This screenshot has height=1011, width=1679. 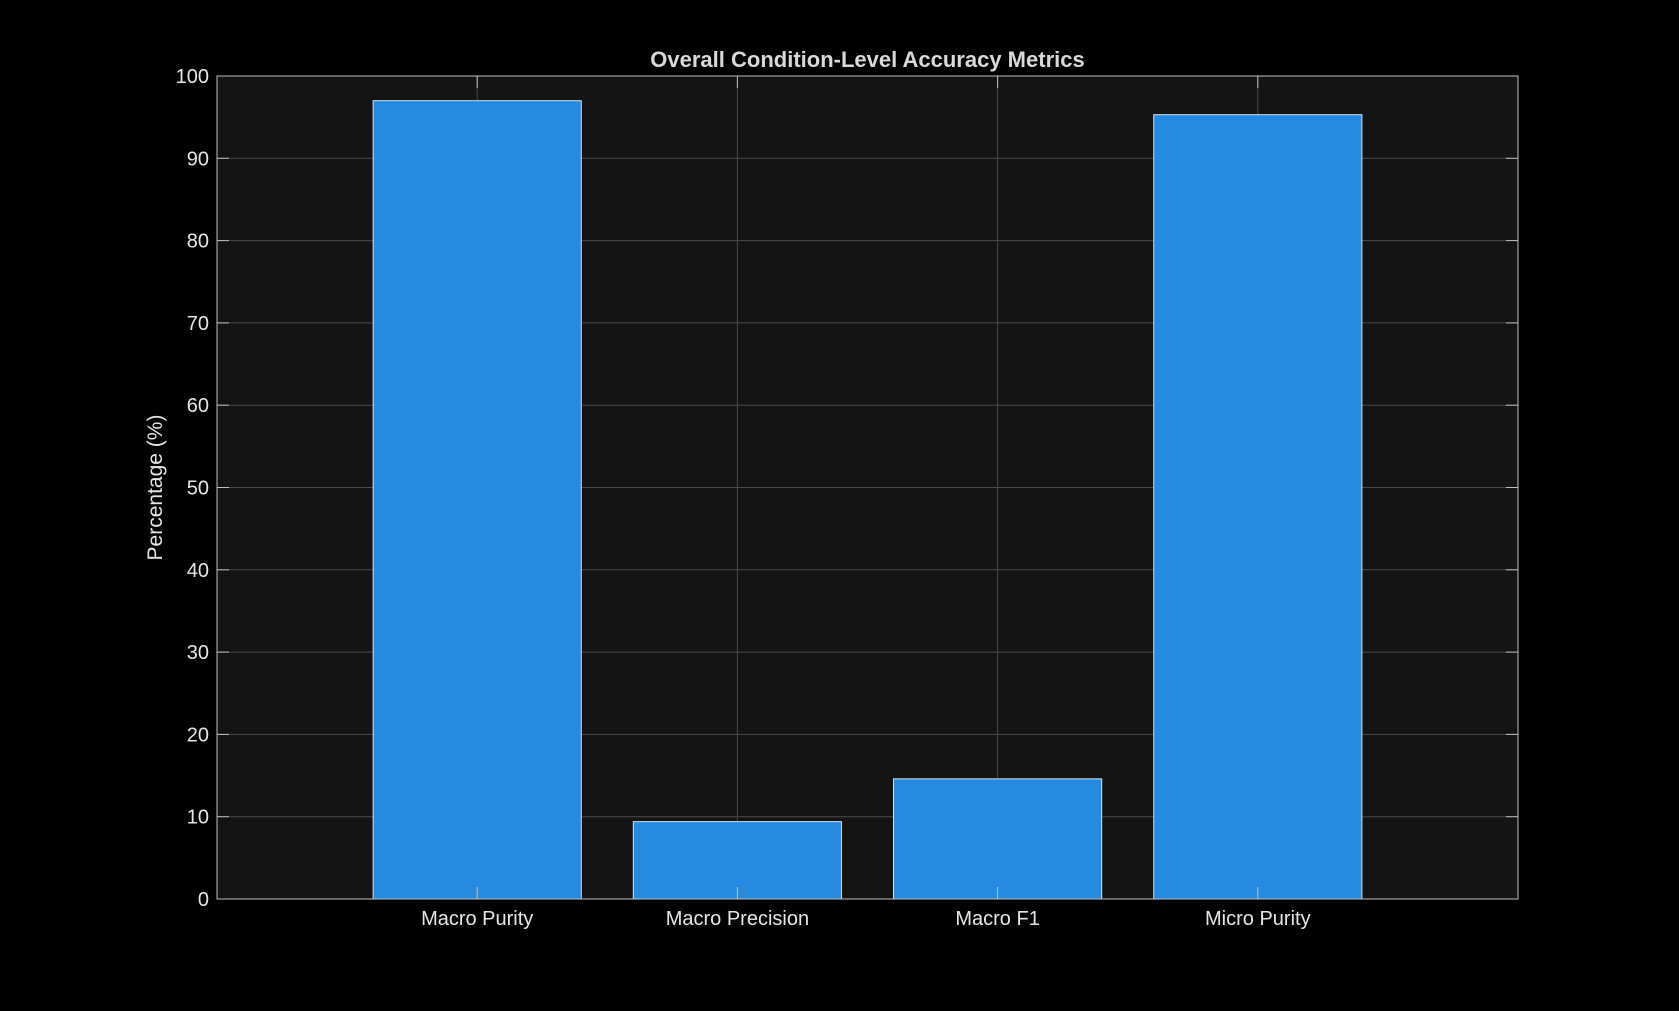 I want to click on y-tick-label: 70, so click(x=198, y=324).